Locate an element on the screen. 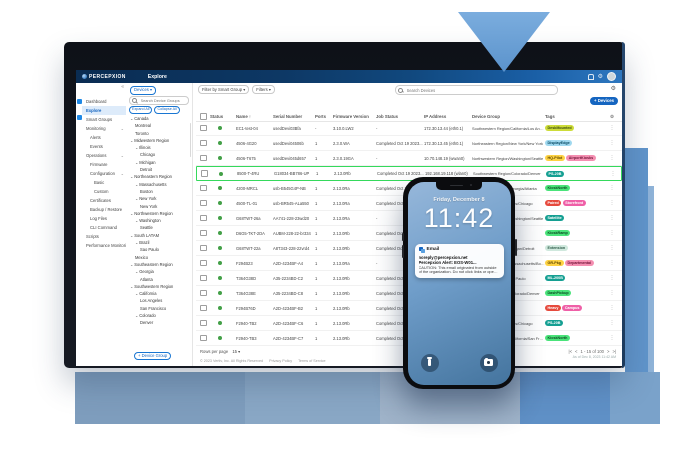 The width and height of the screenshot is (680, 460). tree-node-sao-paulo: Sao Paulo is located at coordinates (149, 250).